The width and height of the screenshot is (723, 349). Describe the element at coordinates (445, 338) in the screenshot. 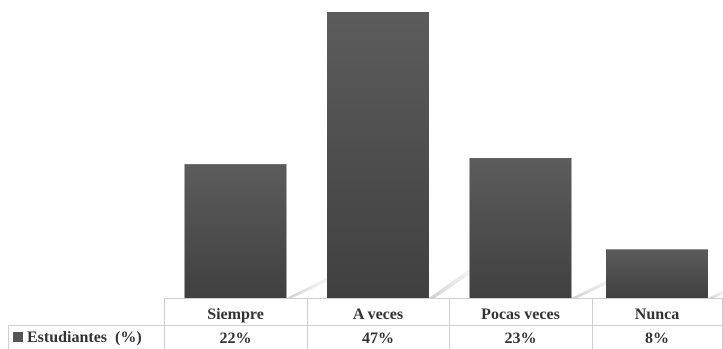

I see `value-labels: 22% 47% 23% 8%` at that location.